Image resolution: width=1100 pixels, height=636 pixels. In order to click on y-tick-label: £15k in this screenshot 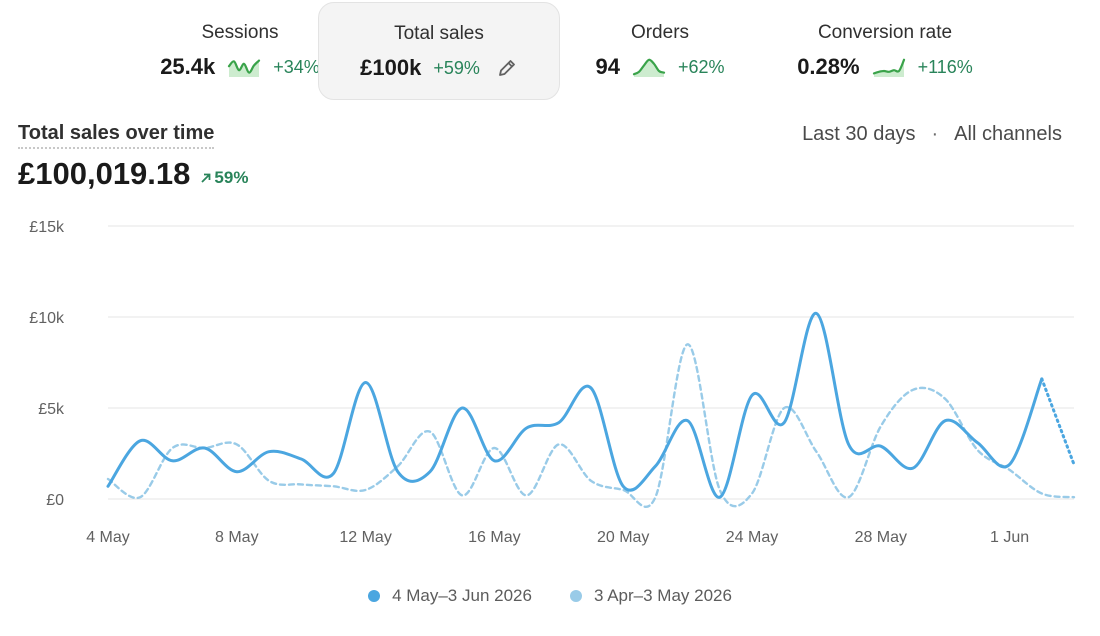, I will do `click(47, 227)`.